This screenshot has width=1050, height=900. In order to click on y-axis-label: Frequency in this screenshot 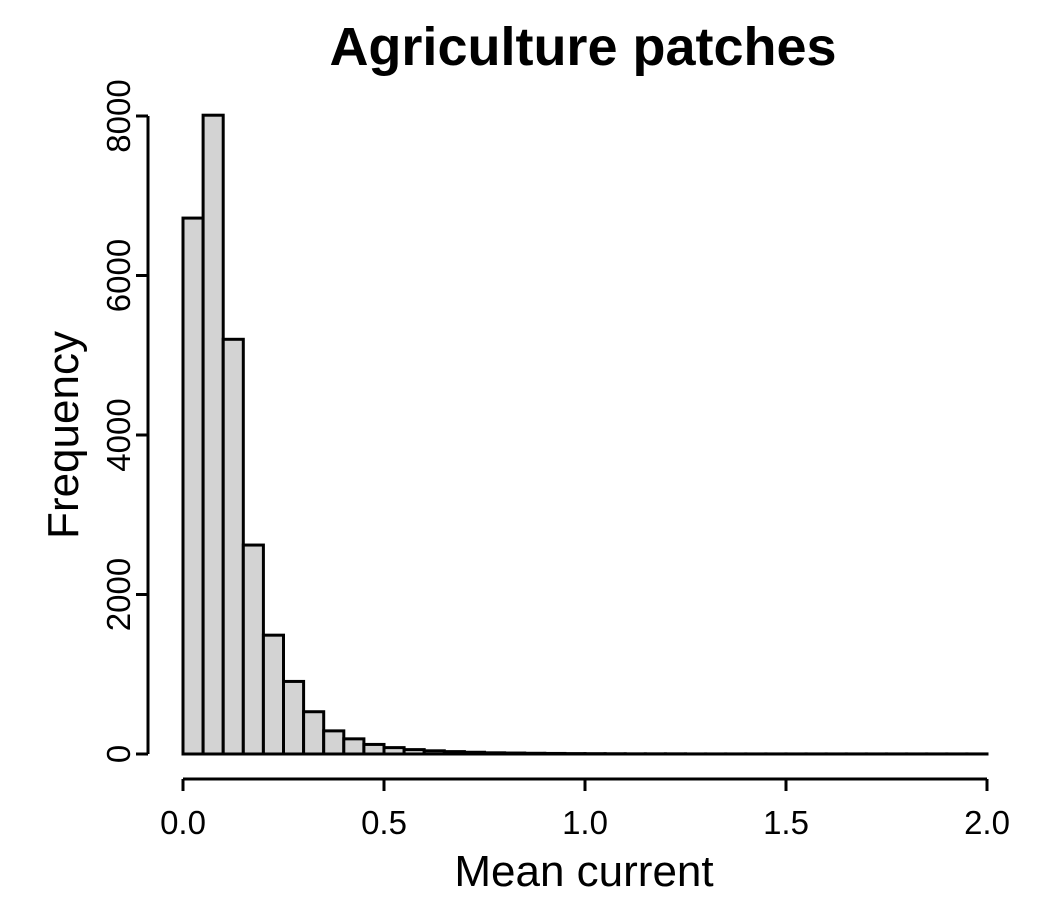, I will do `click(63, 435)`.